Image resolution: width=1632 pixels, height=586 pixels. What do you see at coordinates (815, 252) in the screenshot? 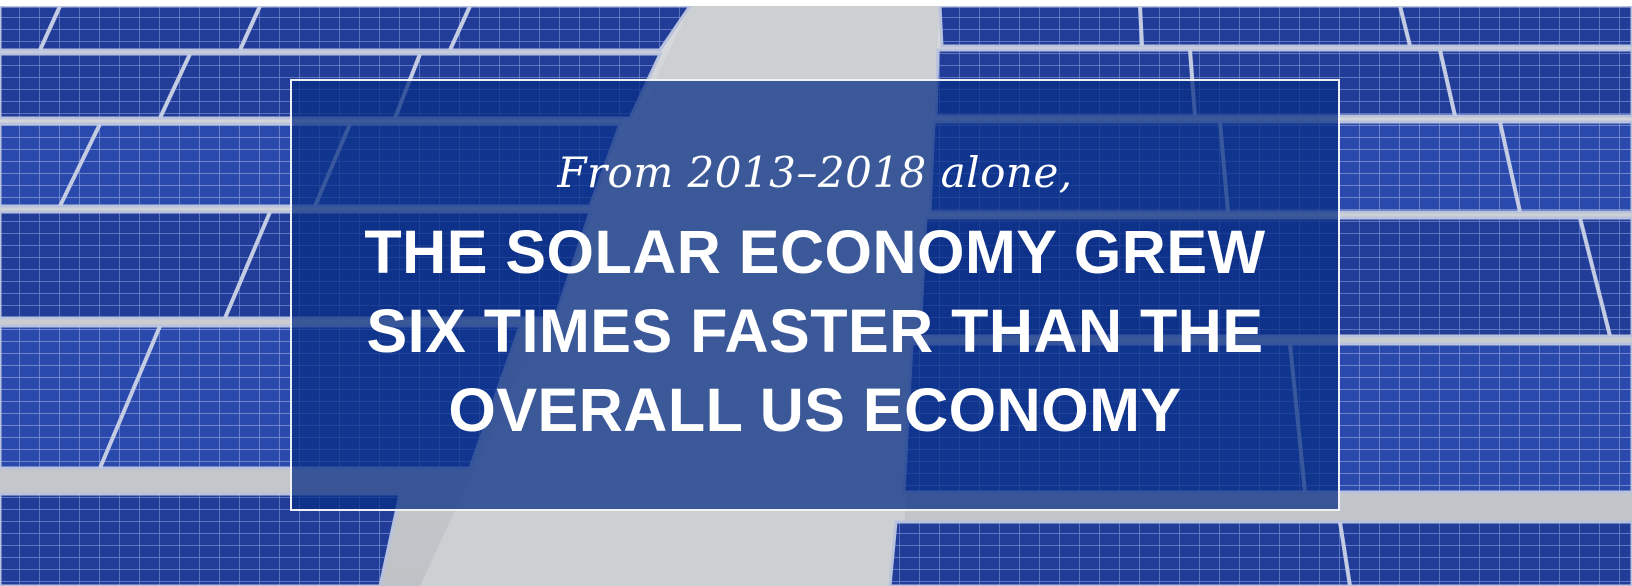
I see `headline-line-1: THE SOLAR ECONOMY GREW` at bounding box center [815, 252].